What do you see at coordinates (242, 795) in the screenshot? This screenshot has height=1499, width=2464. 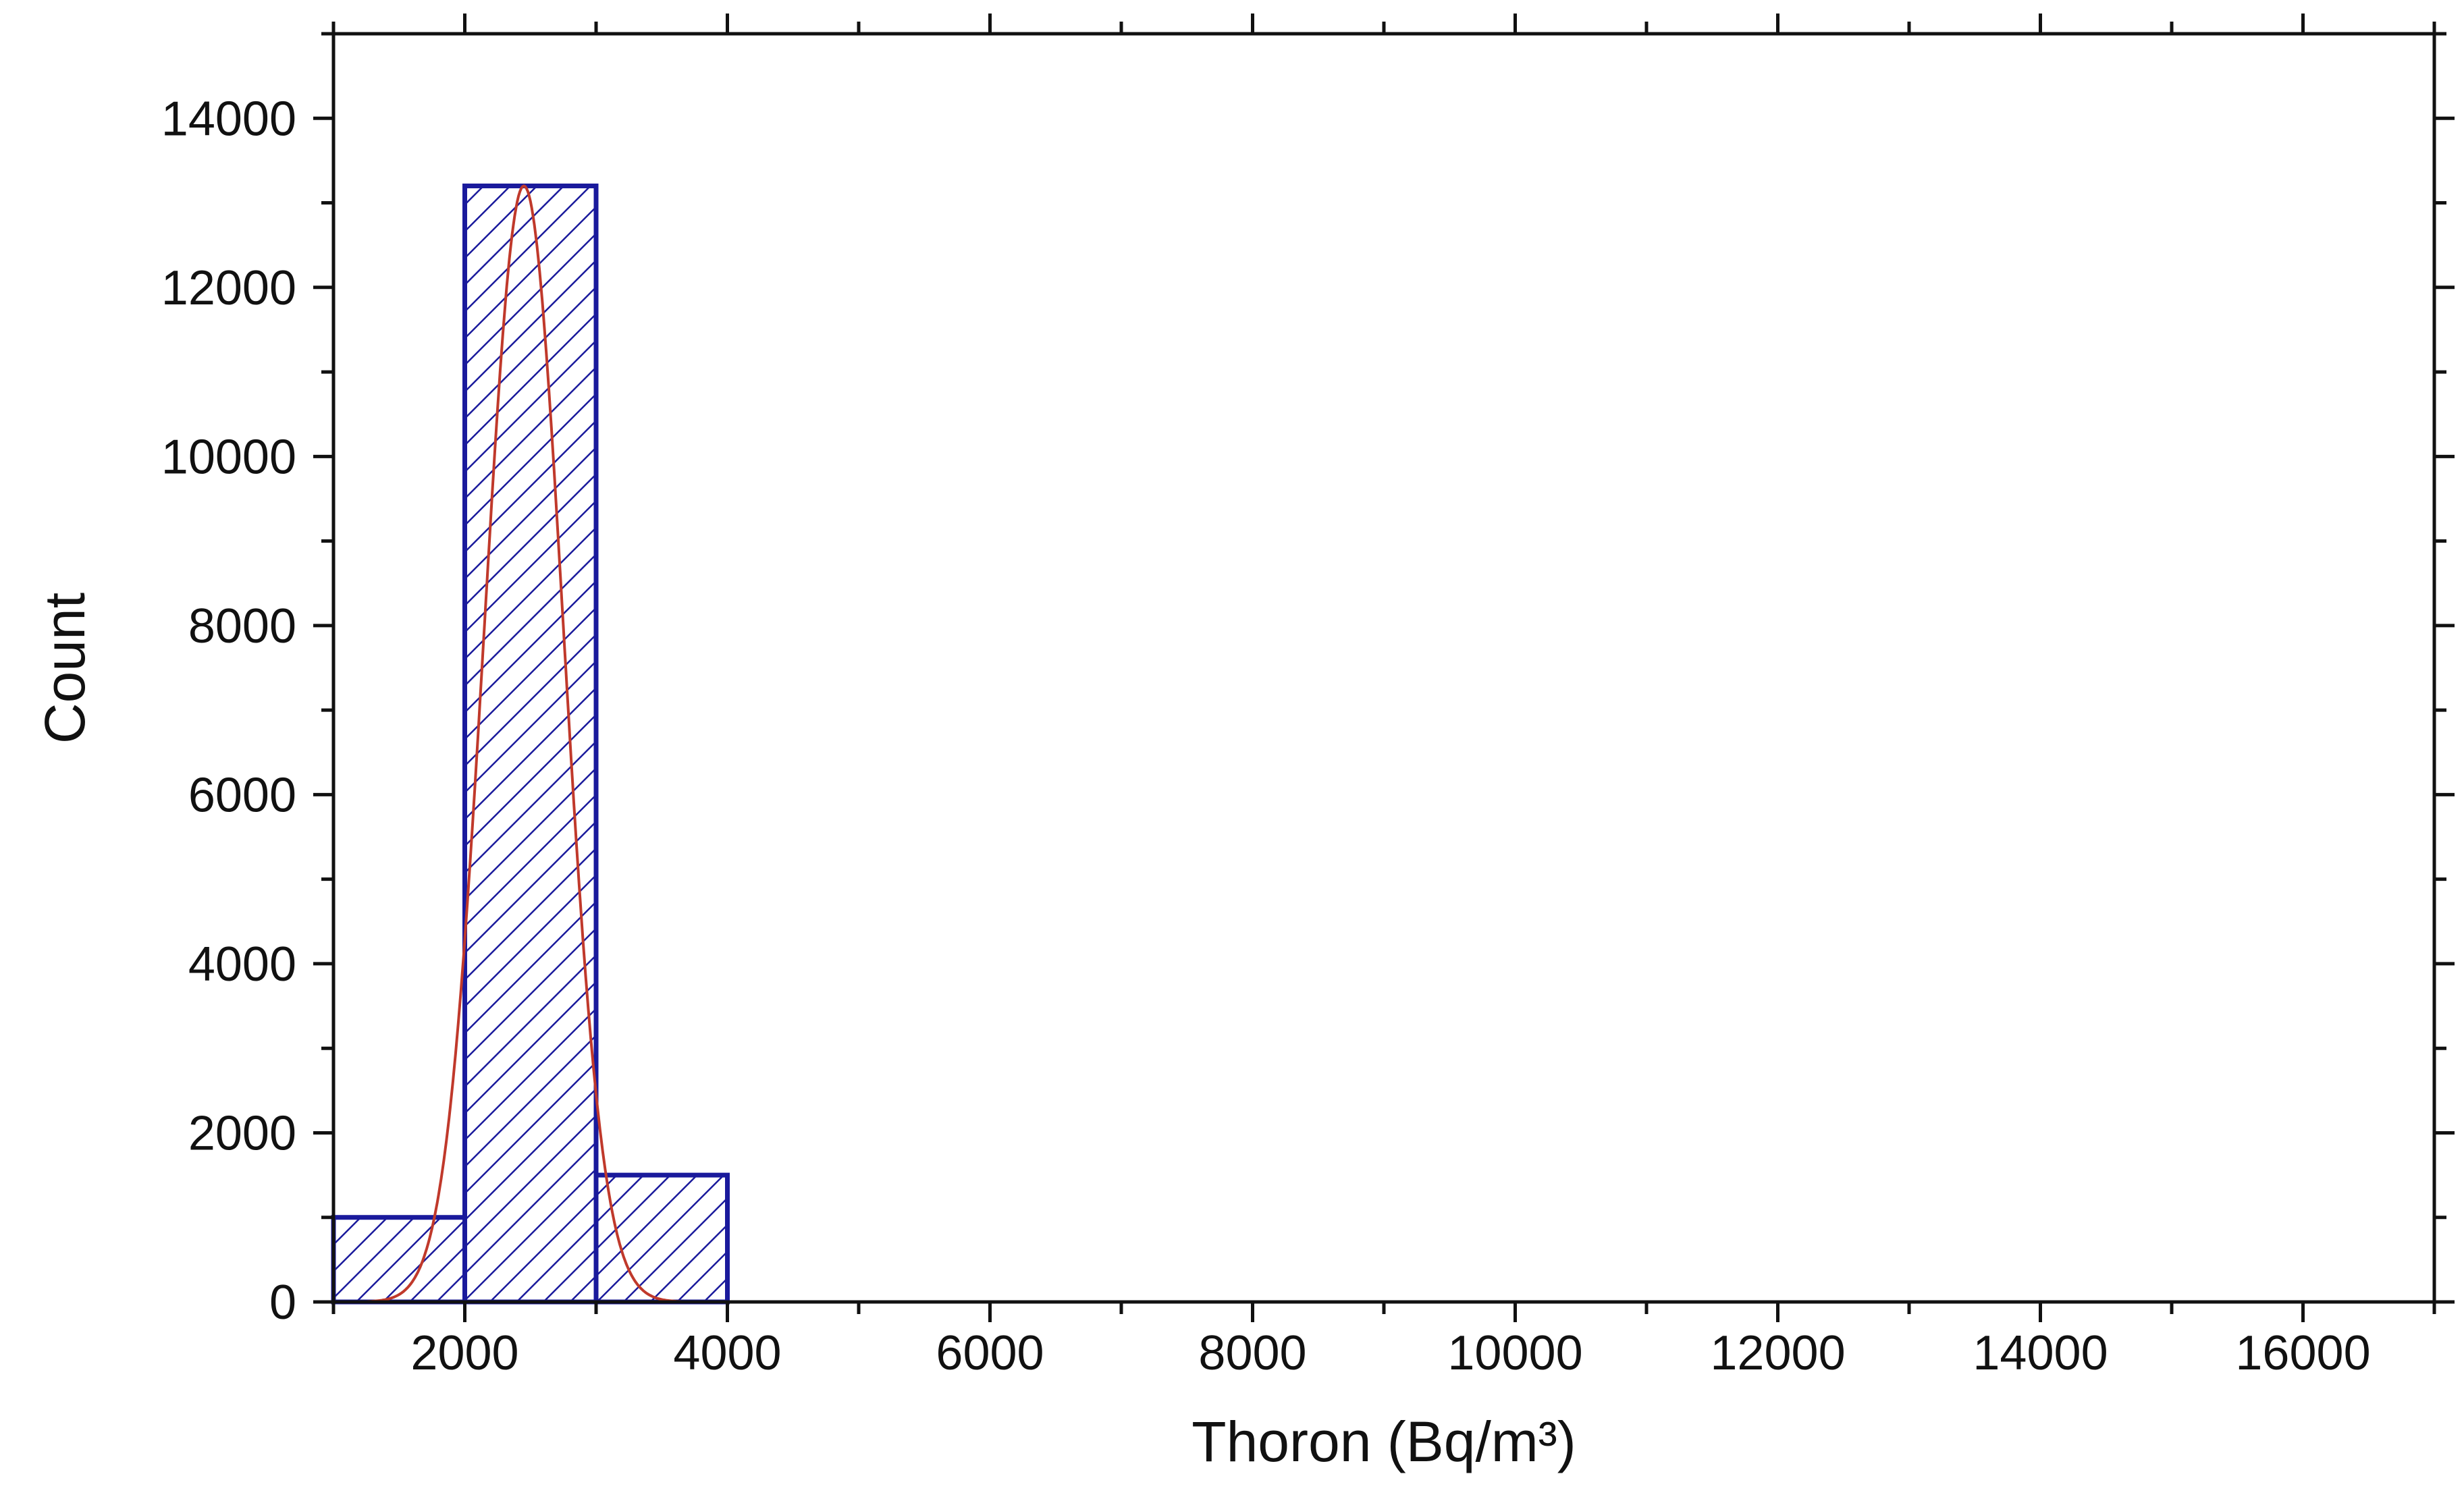 I see `y-tick-label: 6000` at bounding box center [242, 795].